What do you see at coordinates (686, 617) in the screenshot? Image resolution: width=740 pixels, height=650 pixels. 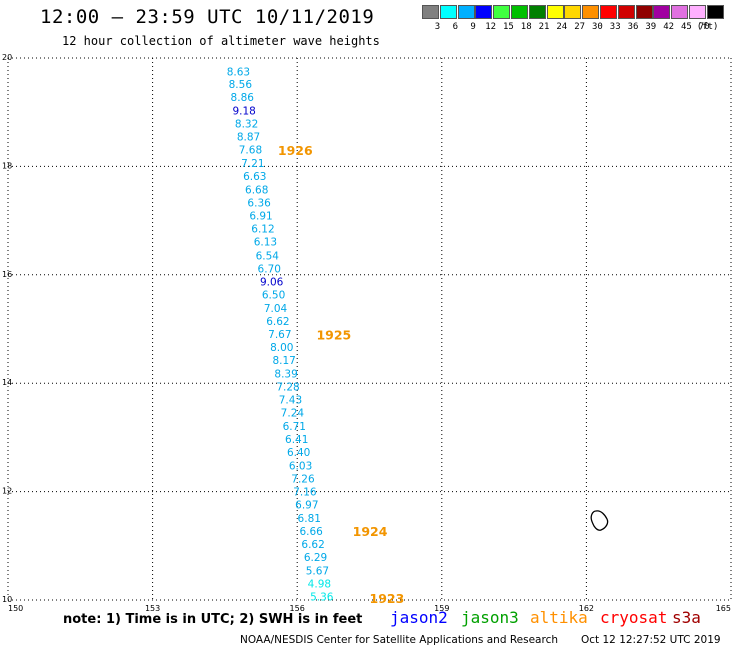 I see `sat-s3a: s3a` at bounding box center [686, 617].